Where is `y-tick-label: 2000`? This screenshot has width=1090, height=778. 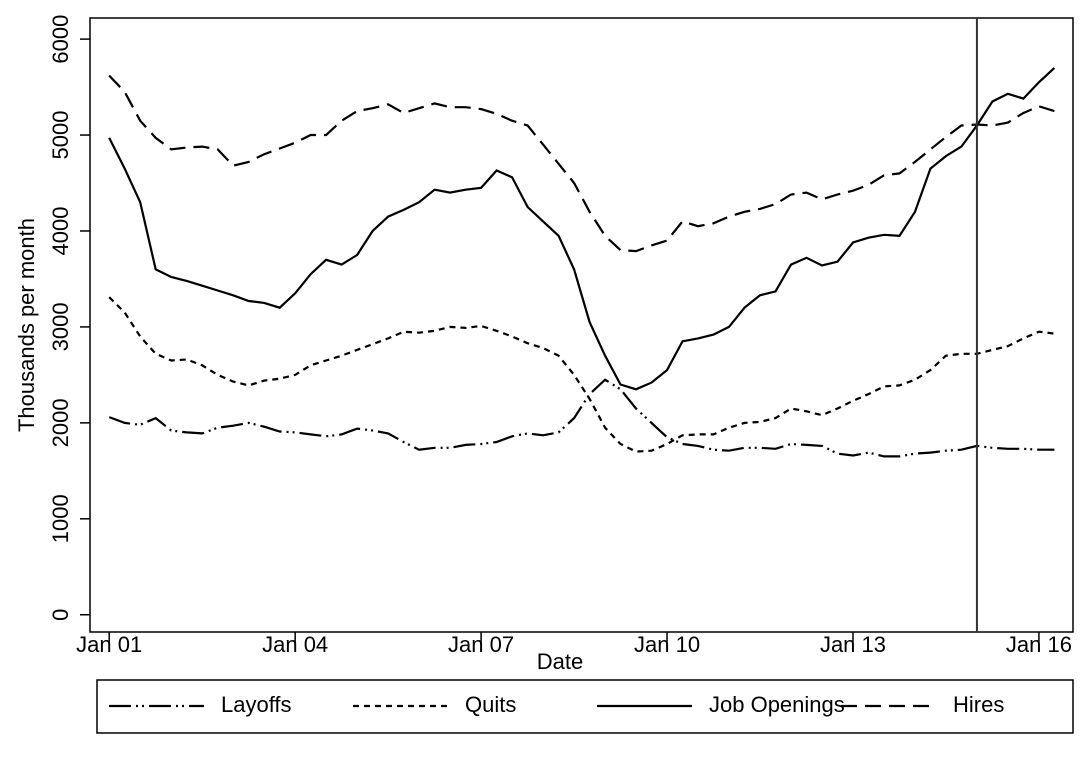
y-tick-label: 2000 is located at coordinates (60, 422).